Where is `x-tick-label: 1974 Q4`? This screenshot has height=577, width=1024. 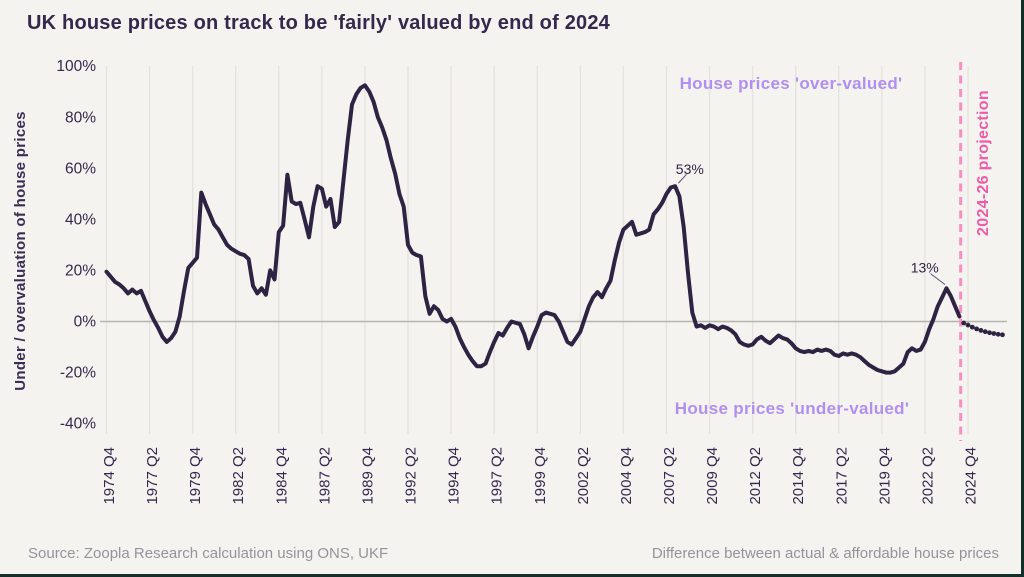
x-tick-label: 1974 Q4 is located at coordinates (109, 476).